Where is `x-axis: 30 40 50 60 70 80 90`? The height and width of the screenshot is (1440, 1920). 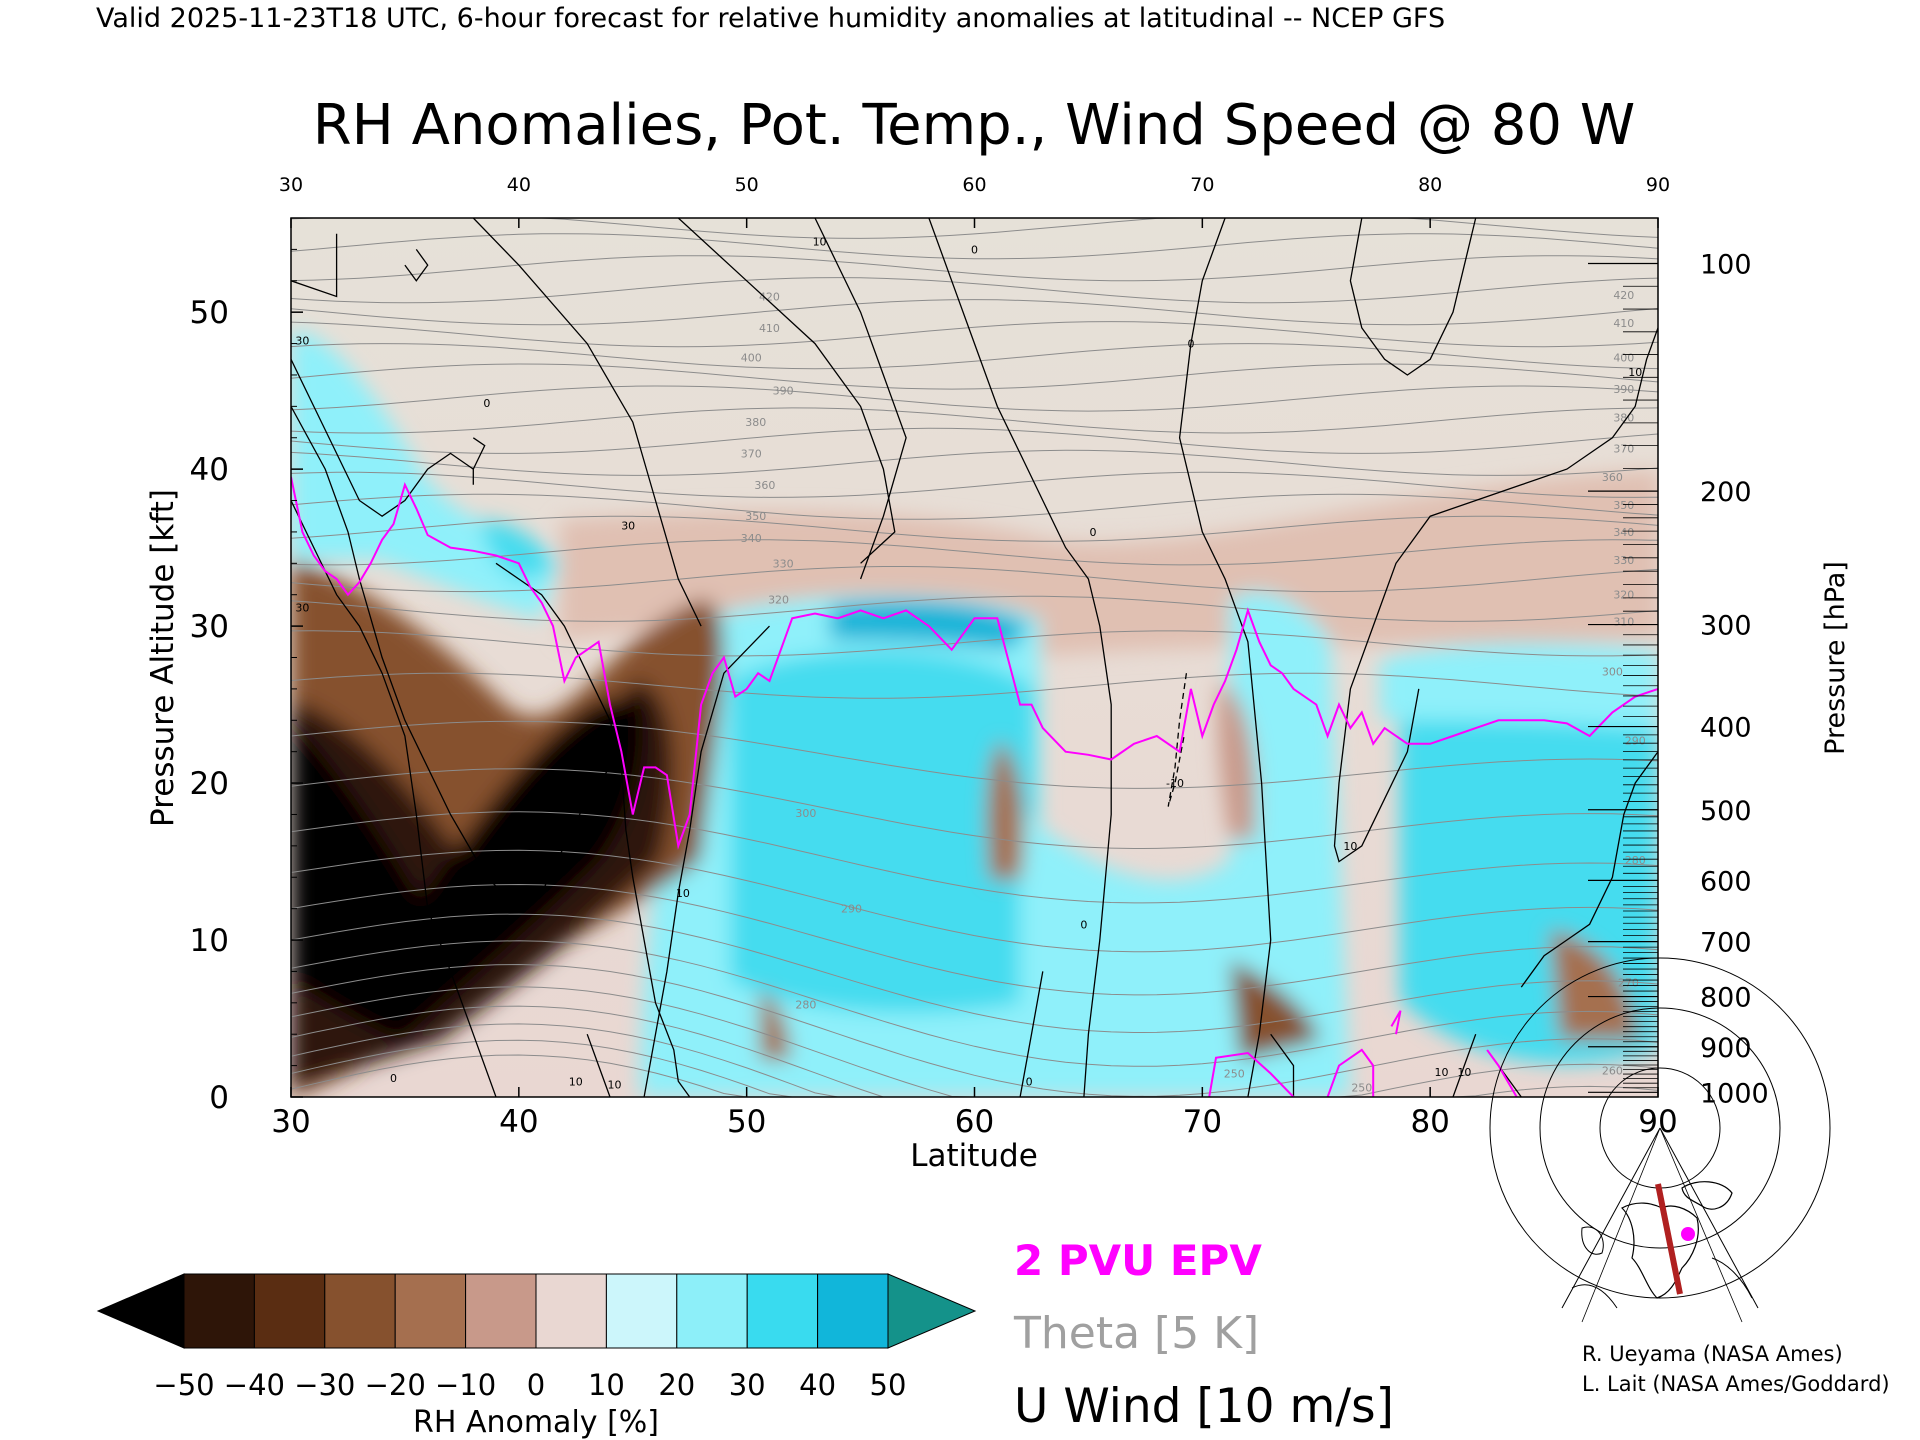
x-axis: 30 40 50 60 70 80 90 is located at coordinates (974, 1113).